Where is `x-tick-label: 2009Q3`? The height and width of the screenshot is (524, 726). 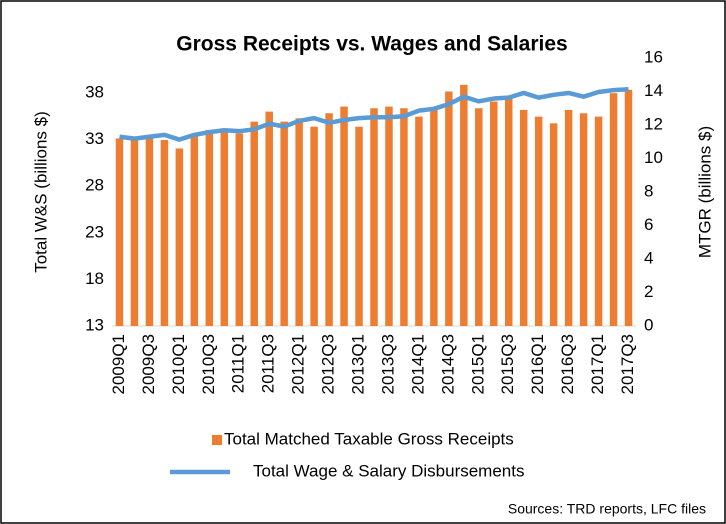
x-tick-label: 2009Q3 is located at coordinates (148, 364).